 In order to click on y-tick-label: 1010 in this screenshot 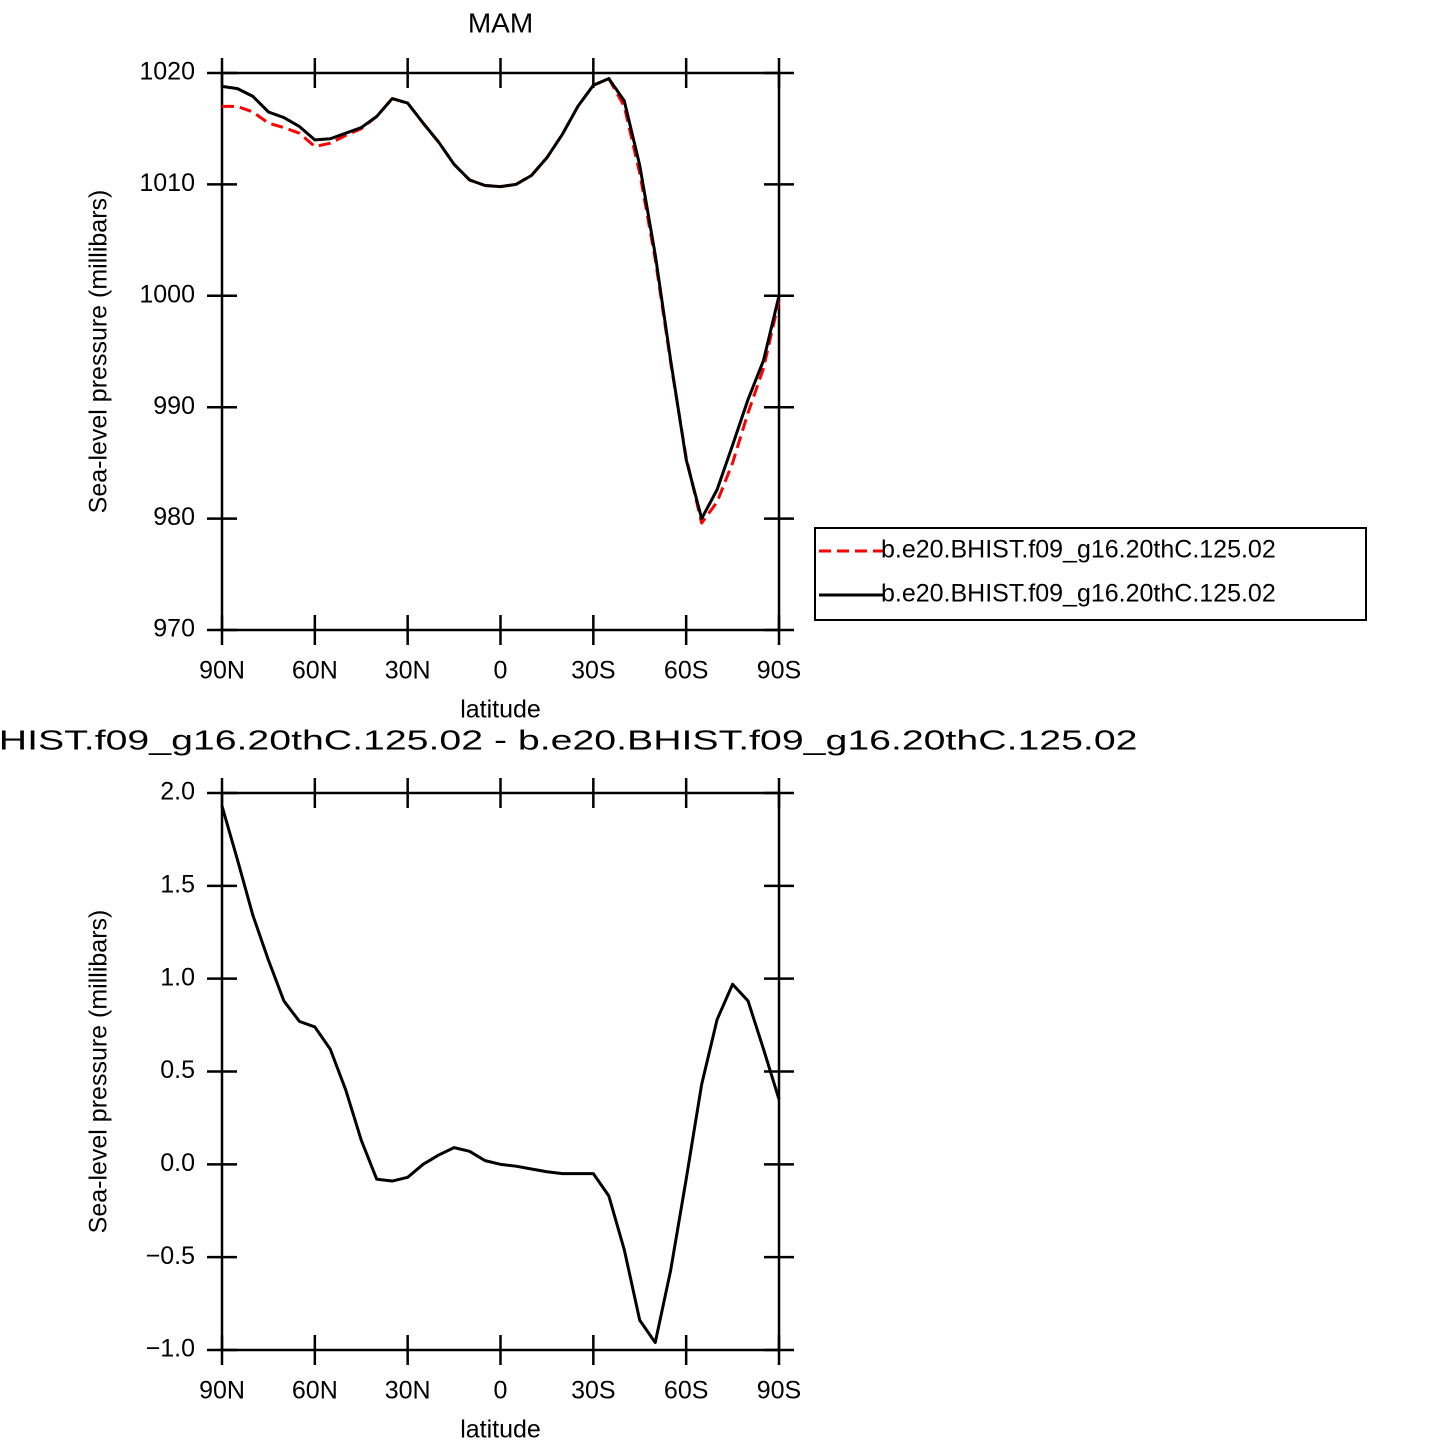, I will do `click(167, 183)`.